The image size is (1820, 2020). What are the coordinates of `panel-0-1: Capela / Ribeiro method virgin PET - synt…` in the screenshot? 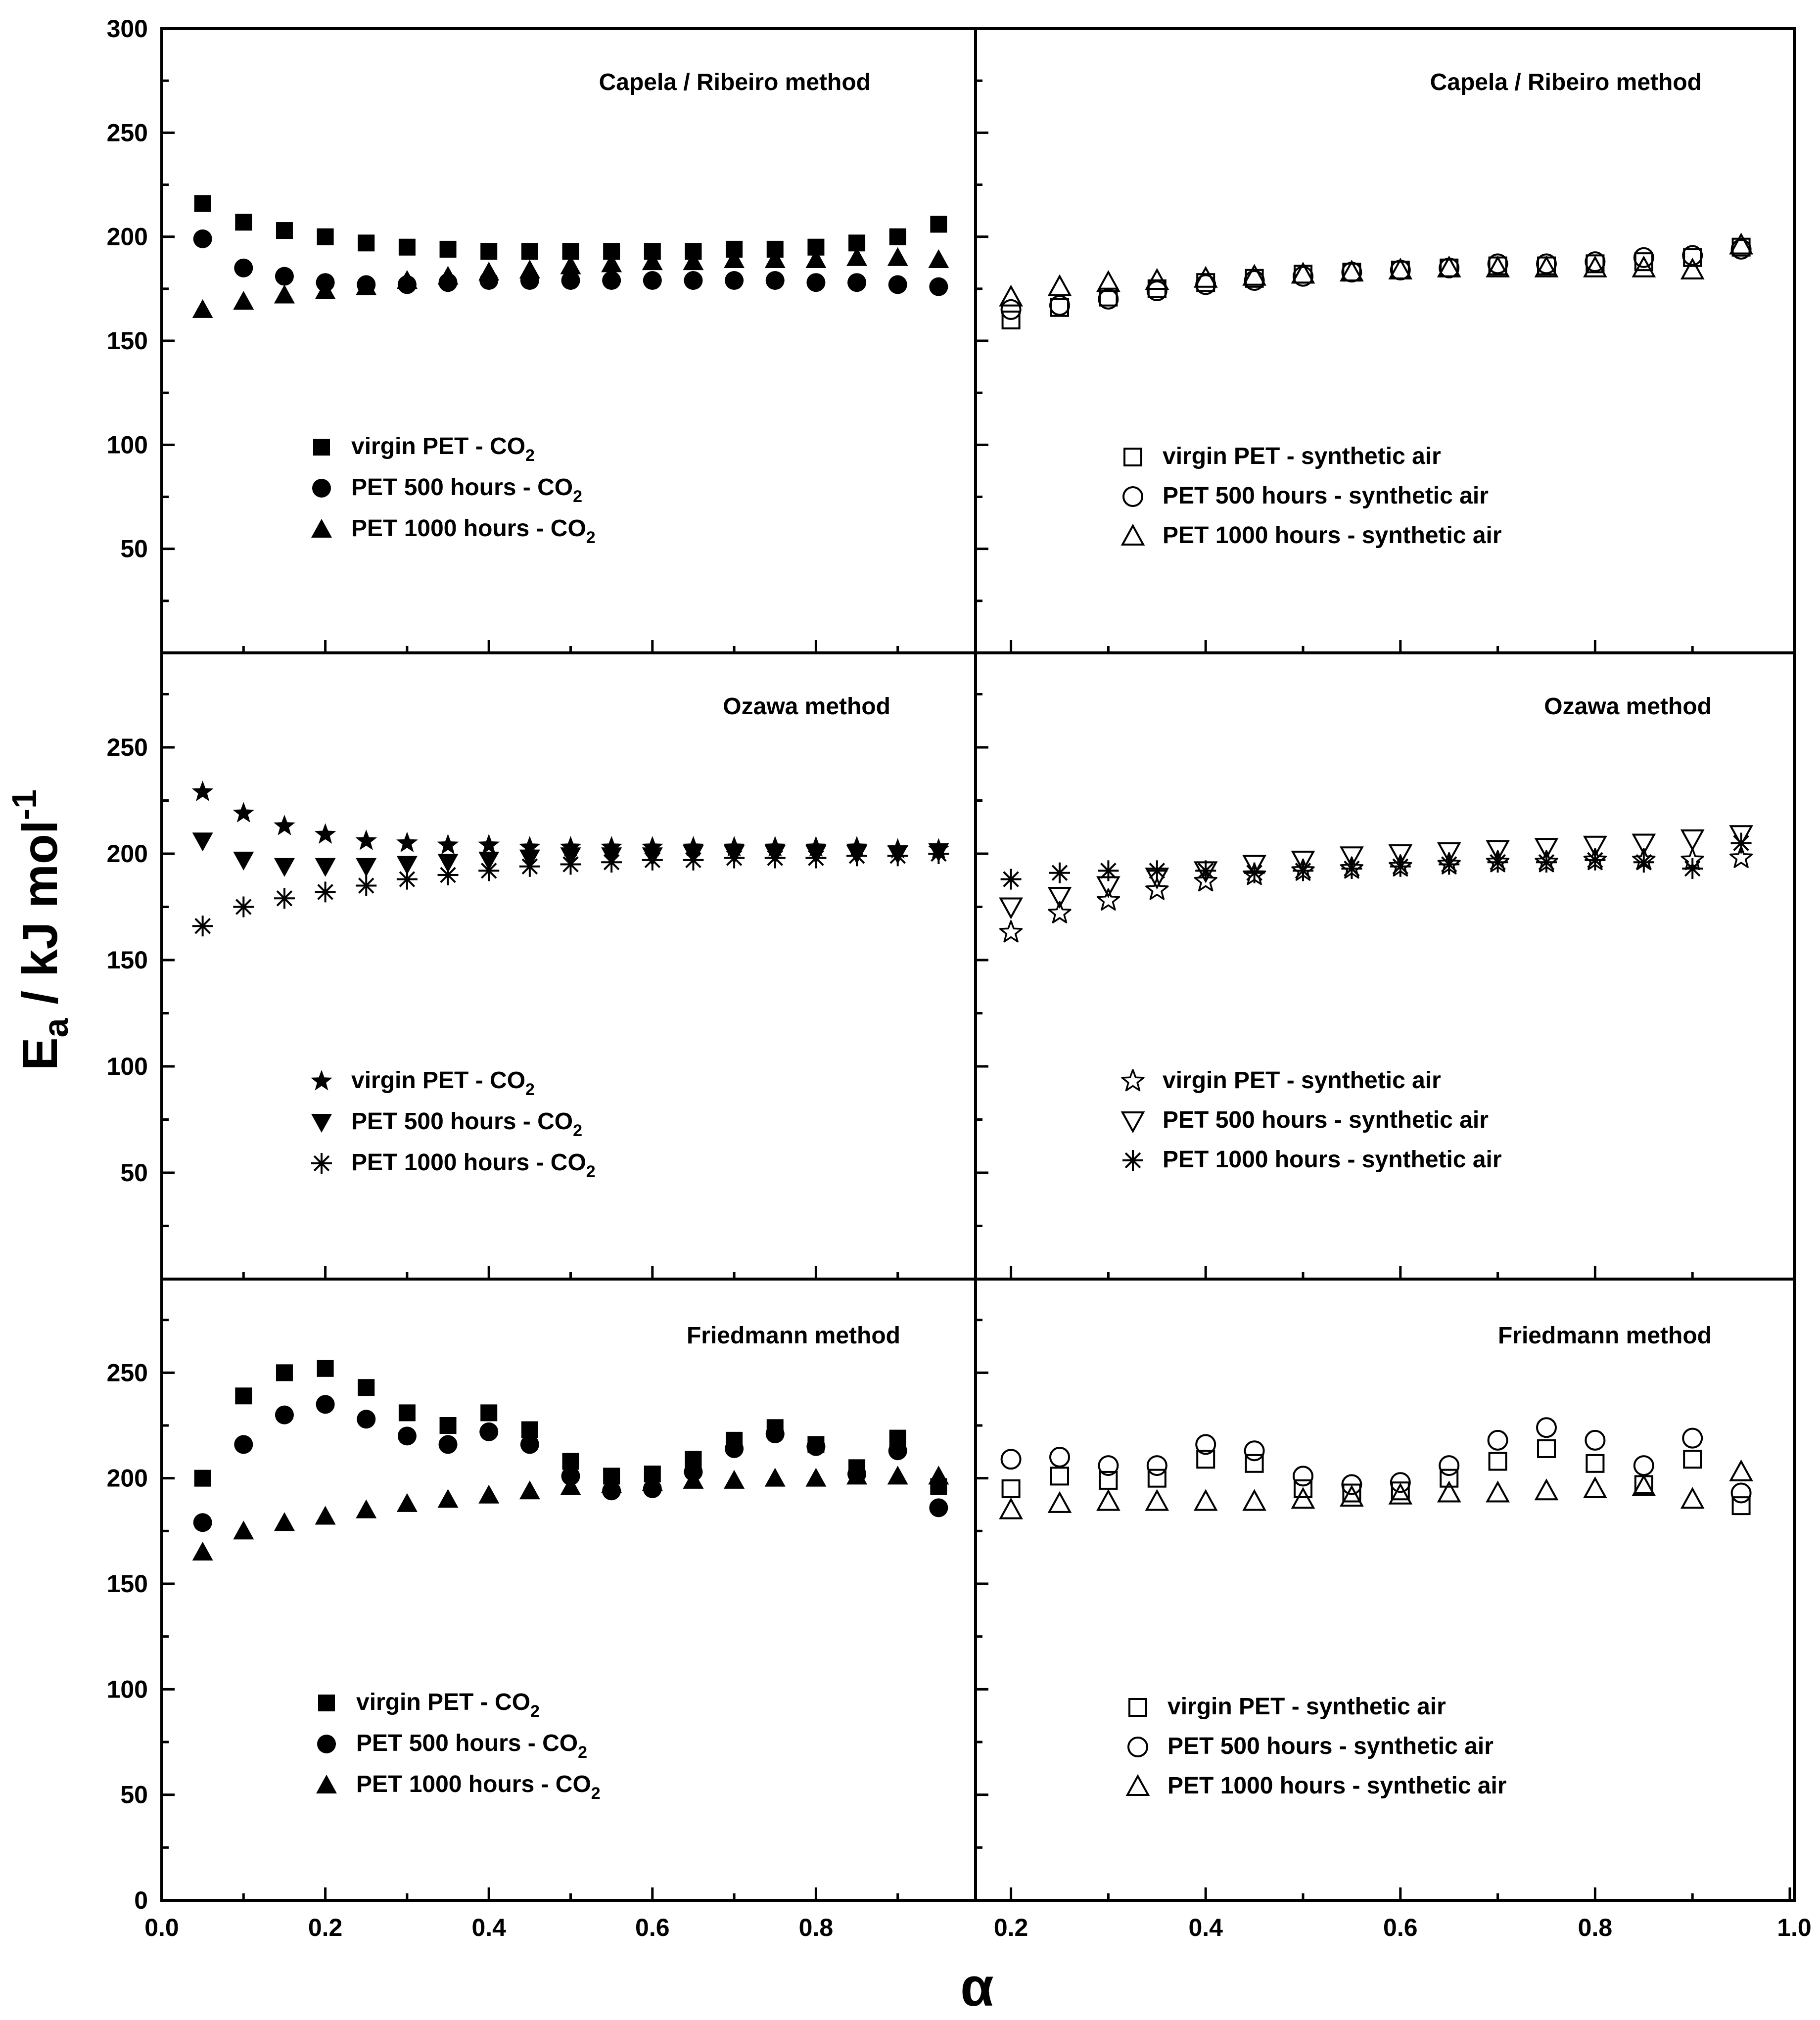 It's located at (1364, 361).